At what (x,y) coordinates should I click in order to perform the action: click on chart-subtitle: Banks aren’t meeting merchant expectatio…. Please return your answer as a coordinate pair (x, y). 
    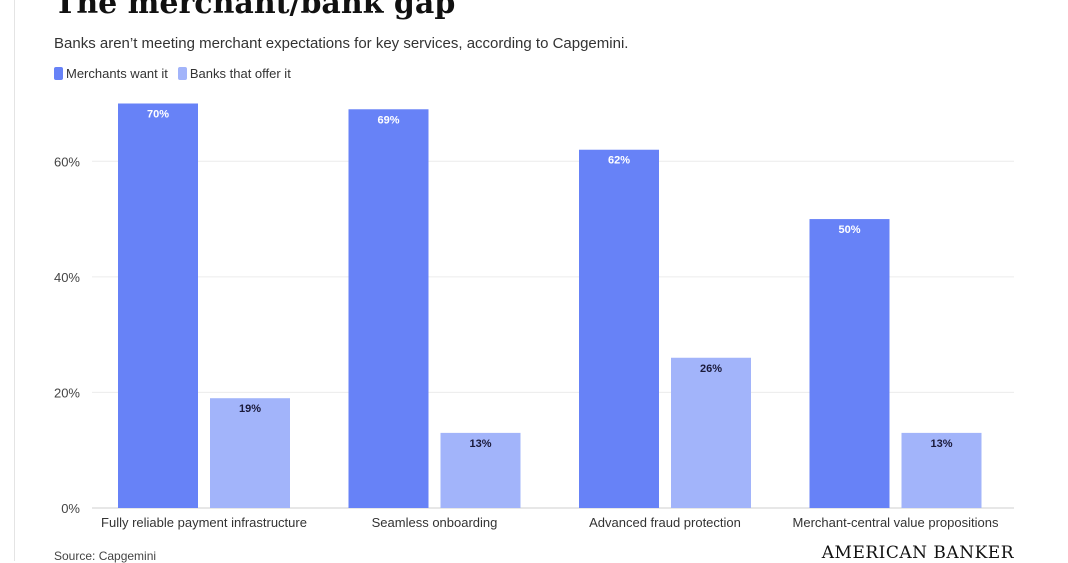
    Looking at the image, I should click on (341, 43).